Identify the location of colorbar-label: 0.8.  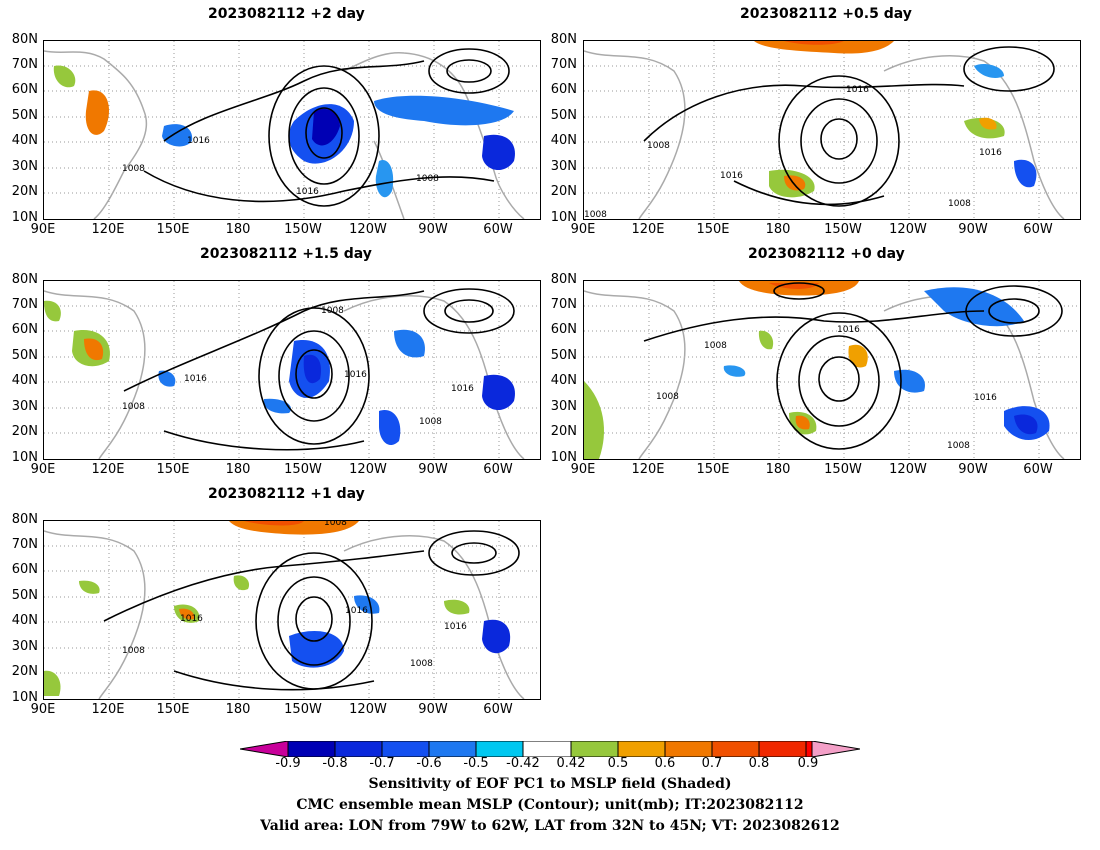
(759, 763).